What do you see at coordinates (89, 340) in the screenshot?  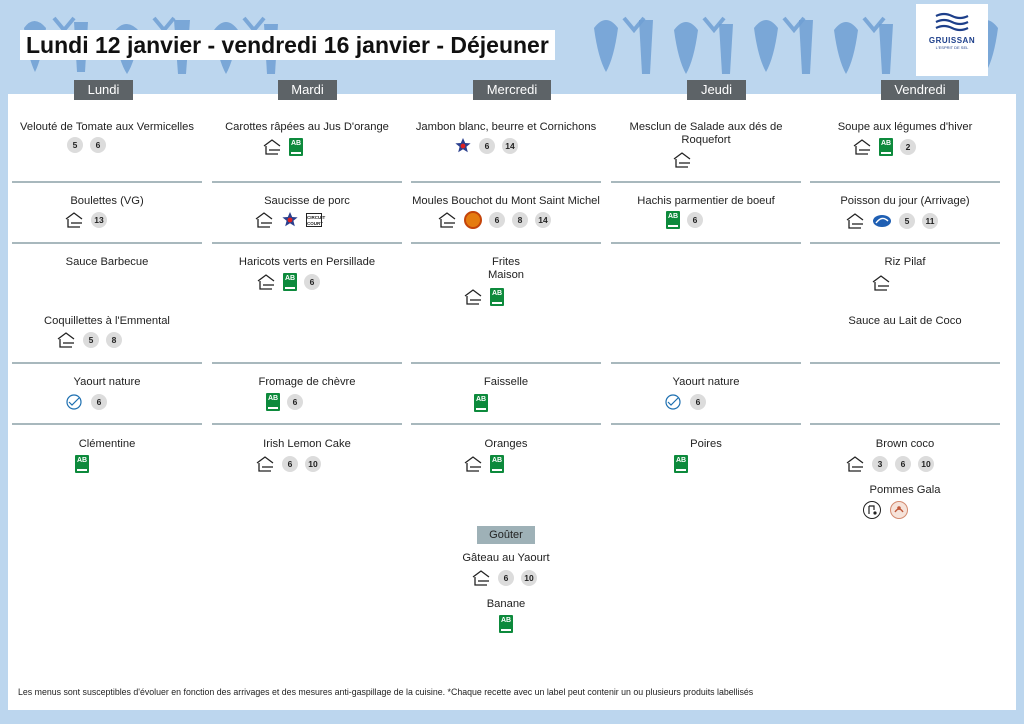 I see `dish-icons: 5 8` at bounding box center [89, 340].